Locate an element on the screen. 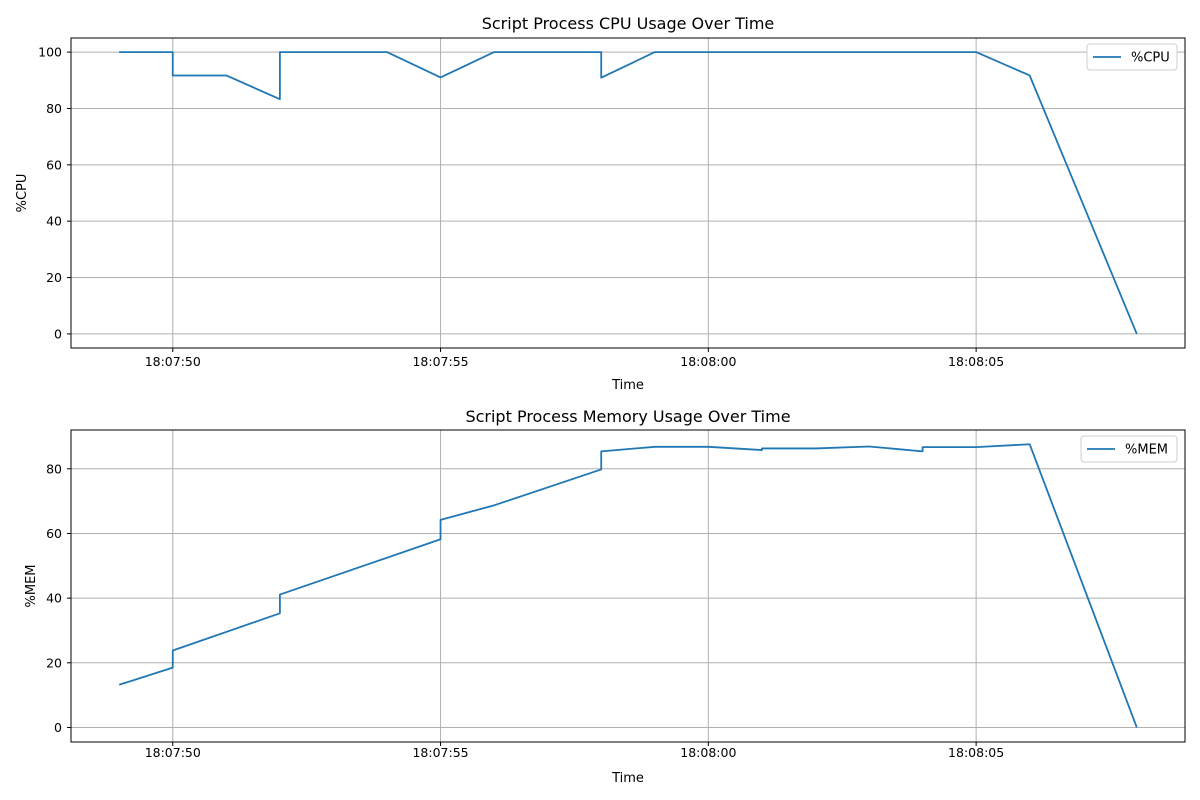  legend: %CPU is located at coordinates (1132, 57).